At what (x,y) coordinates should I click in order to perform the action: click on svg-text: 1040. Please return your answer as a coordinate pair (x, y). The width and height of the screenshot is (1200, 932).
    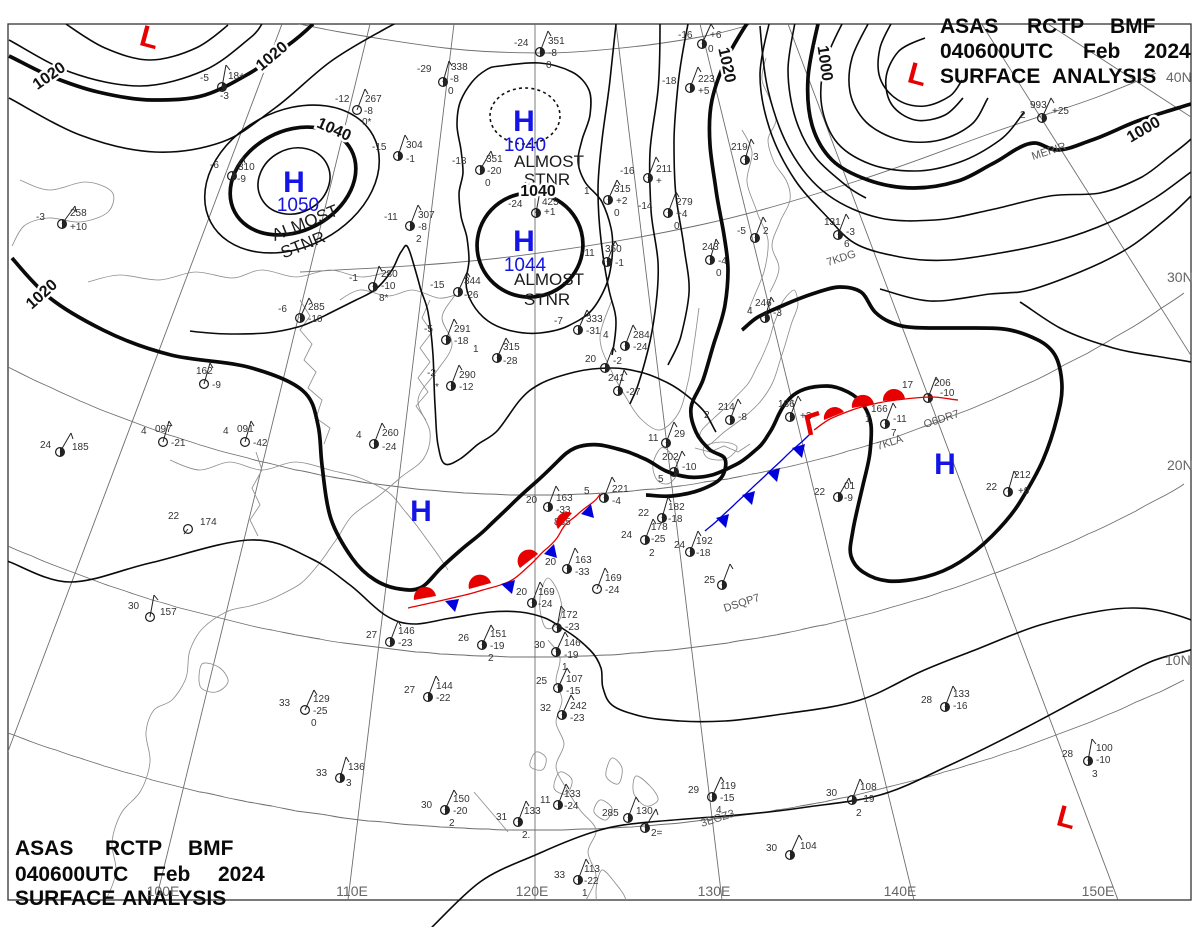
    Looking at the image, I should click on (538, 191).